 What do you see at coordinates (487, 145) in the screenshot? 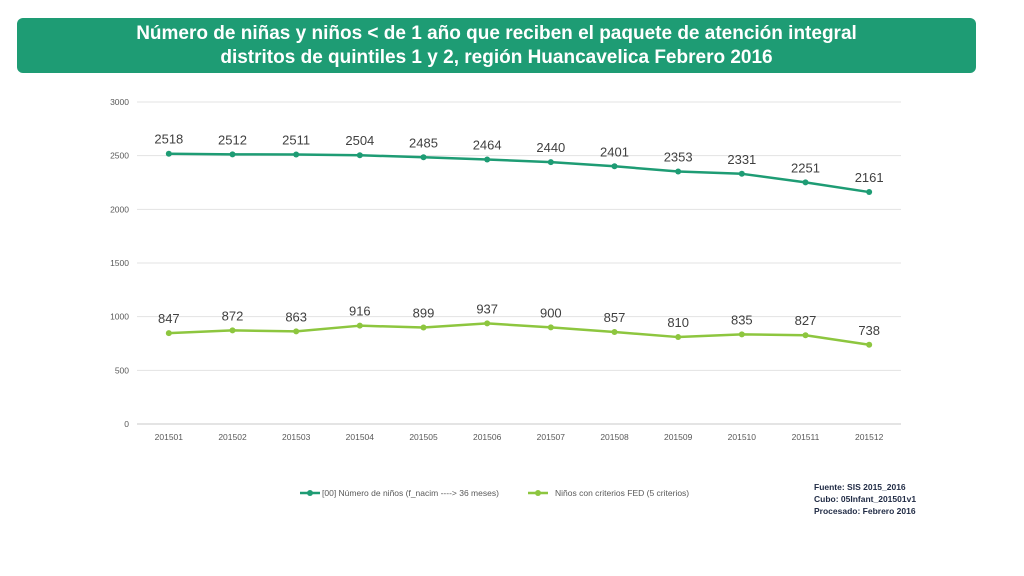
I see `data-label: 2464` at bounding box center [487, 145].